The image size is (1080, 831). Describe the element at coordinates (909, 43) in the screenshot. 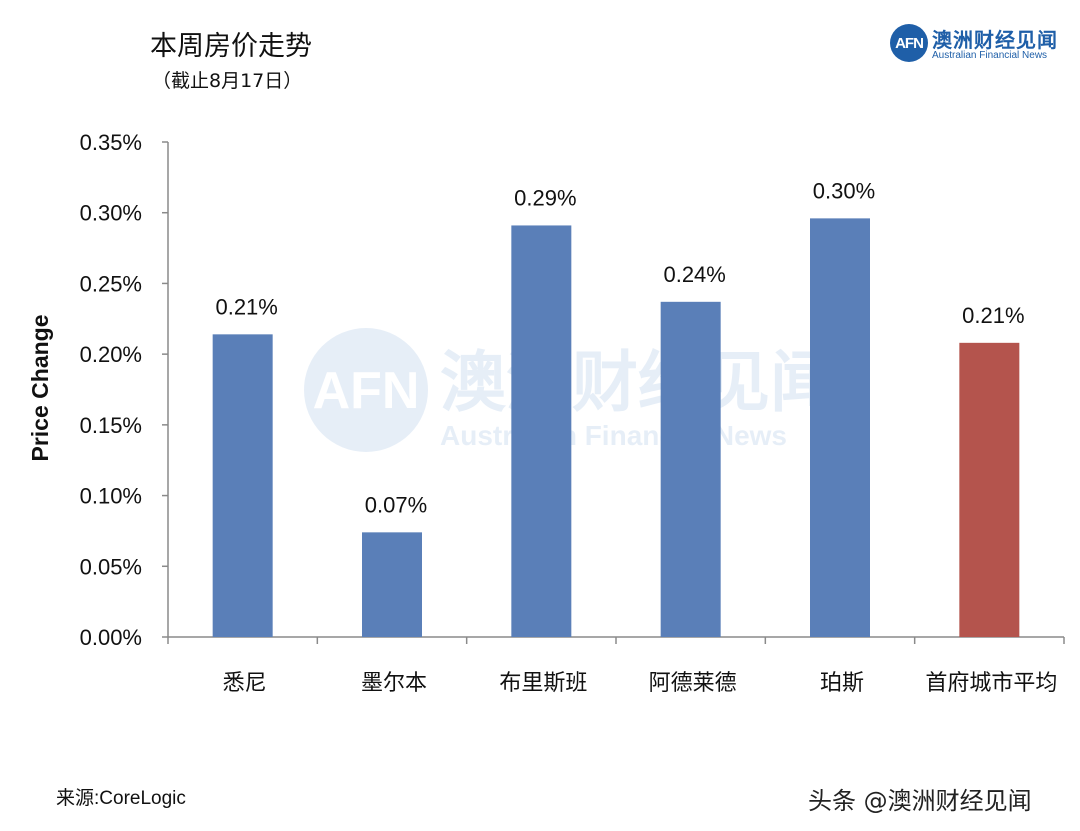

I see `afn-logo-icon: AFN` at that location.